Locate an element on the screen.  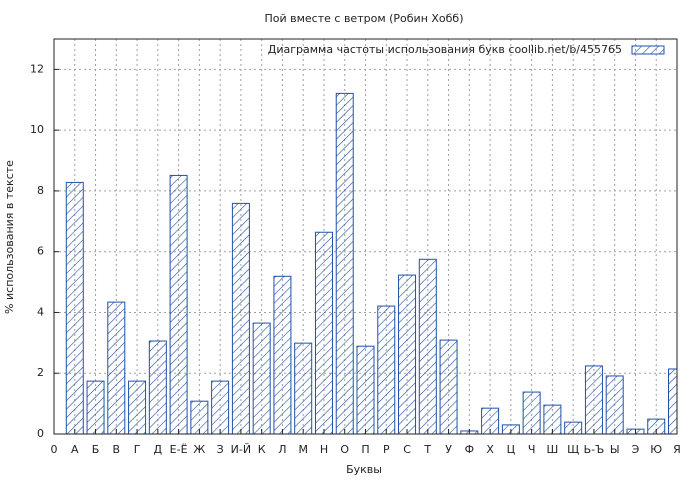
x-tick-label: 0 is located at coordinates (54, 449).